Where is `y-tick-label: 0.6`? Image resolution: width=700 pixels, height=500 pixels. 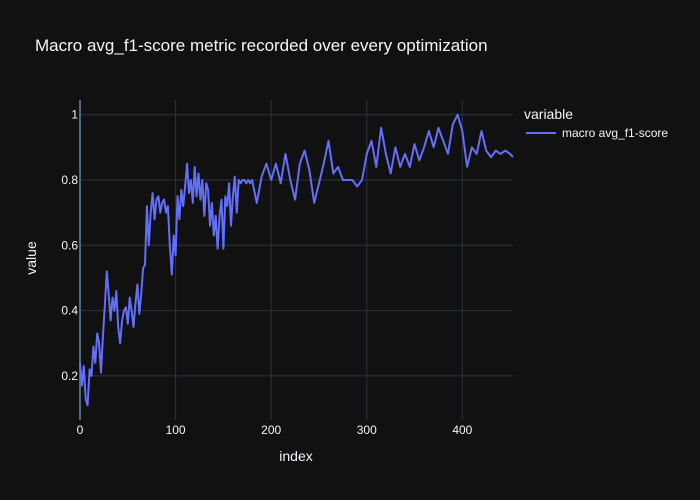
y-tick-label: 0.6 is located at coordinates (69, 245).